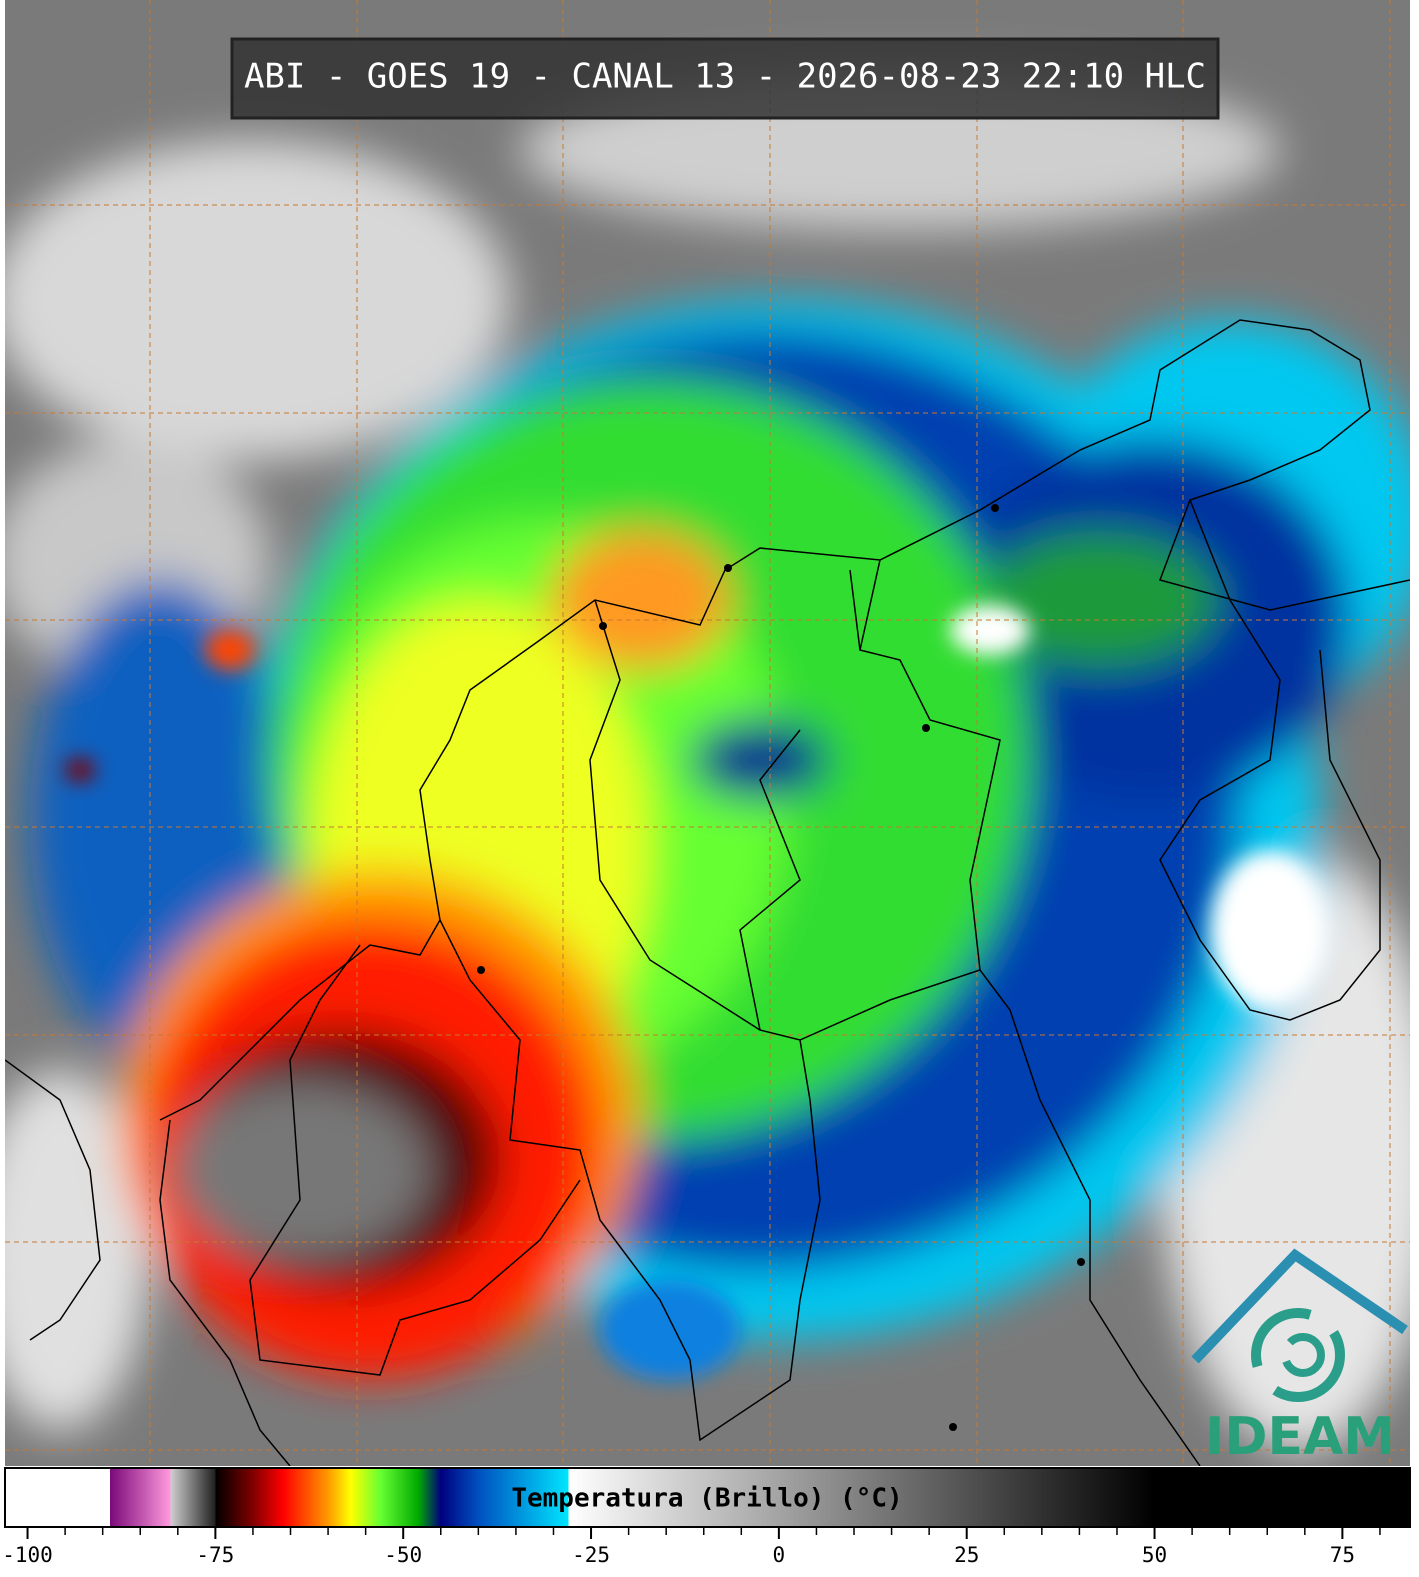 The width and height of the screenshot is (1419, 1577). What do you see at coordinates (1299, 1357) in the screenshot?
I see `logo: IDEAM` at bounding box center [1299, 1357].